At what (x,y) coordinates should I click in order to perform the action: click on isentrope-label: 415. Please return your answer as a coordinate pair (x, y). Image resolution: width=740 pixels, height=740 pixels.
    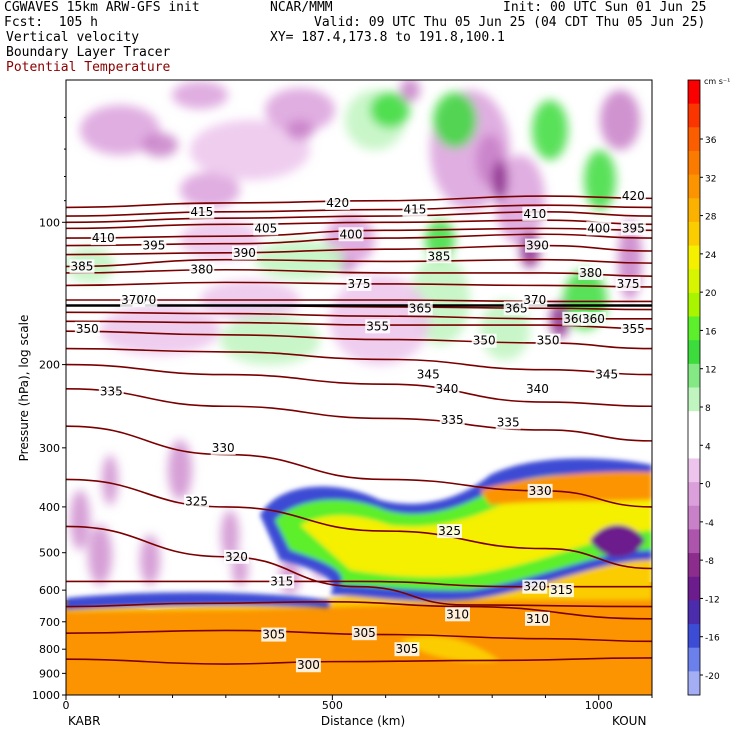
    Looking at the image, I should click on (414, 210).